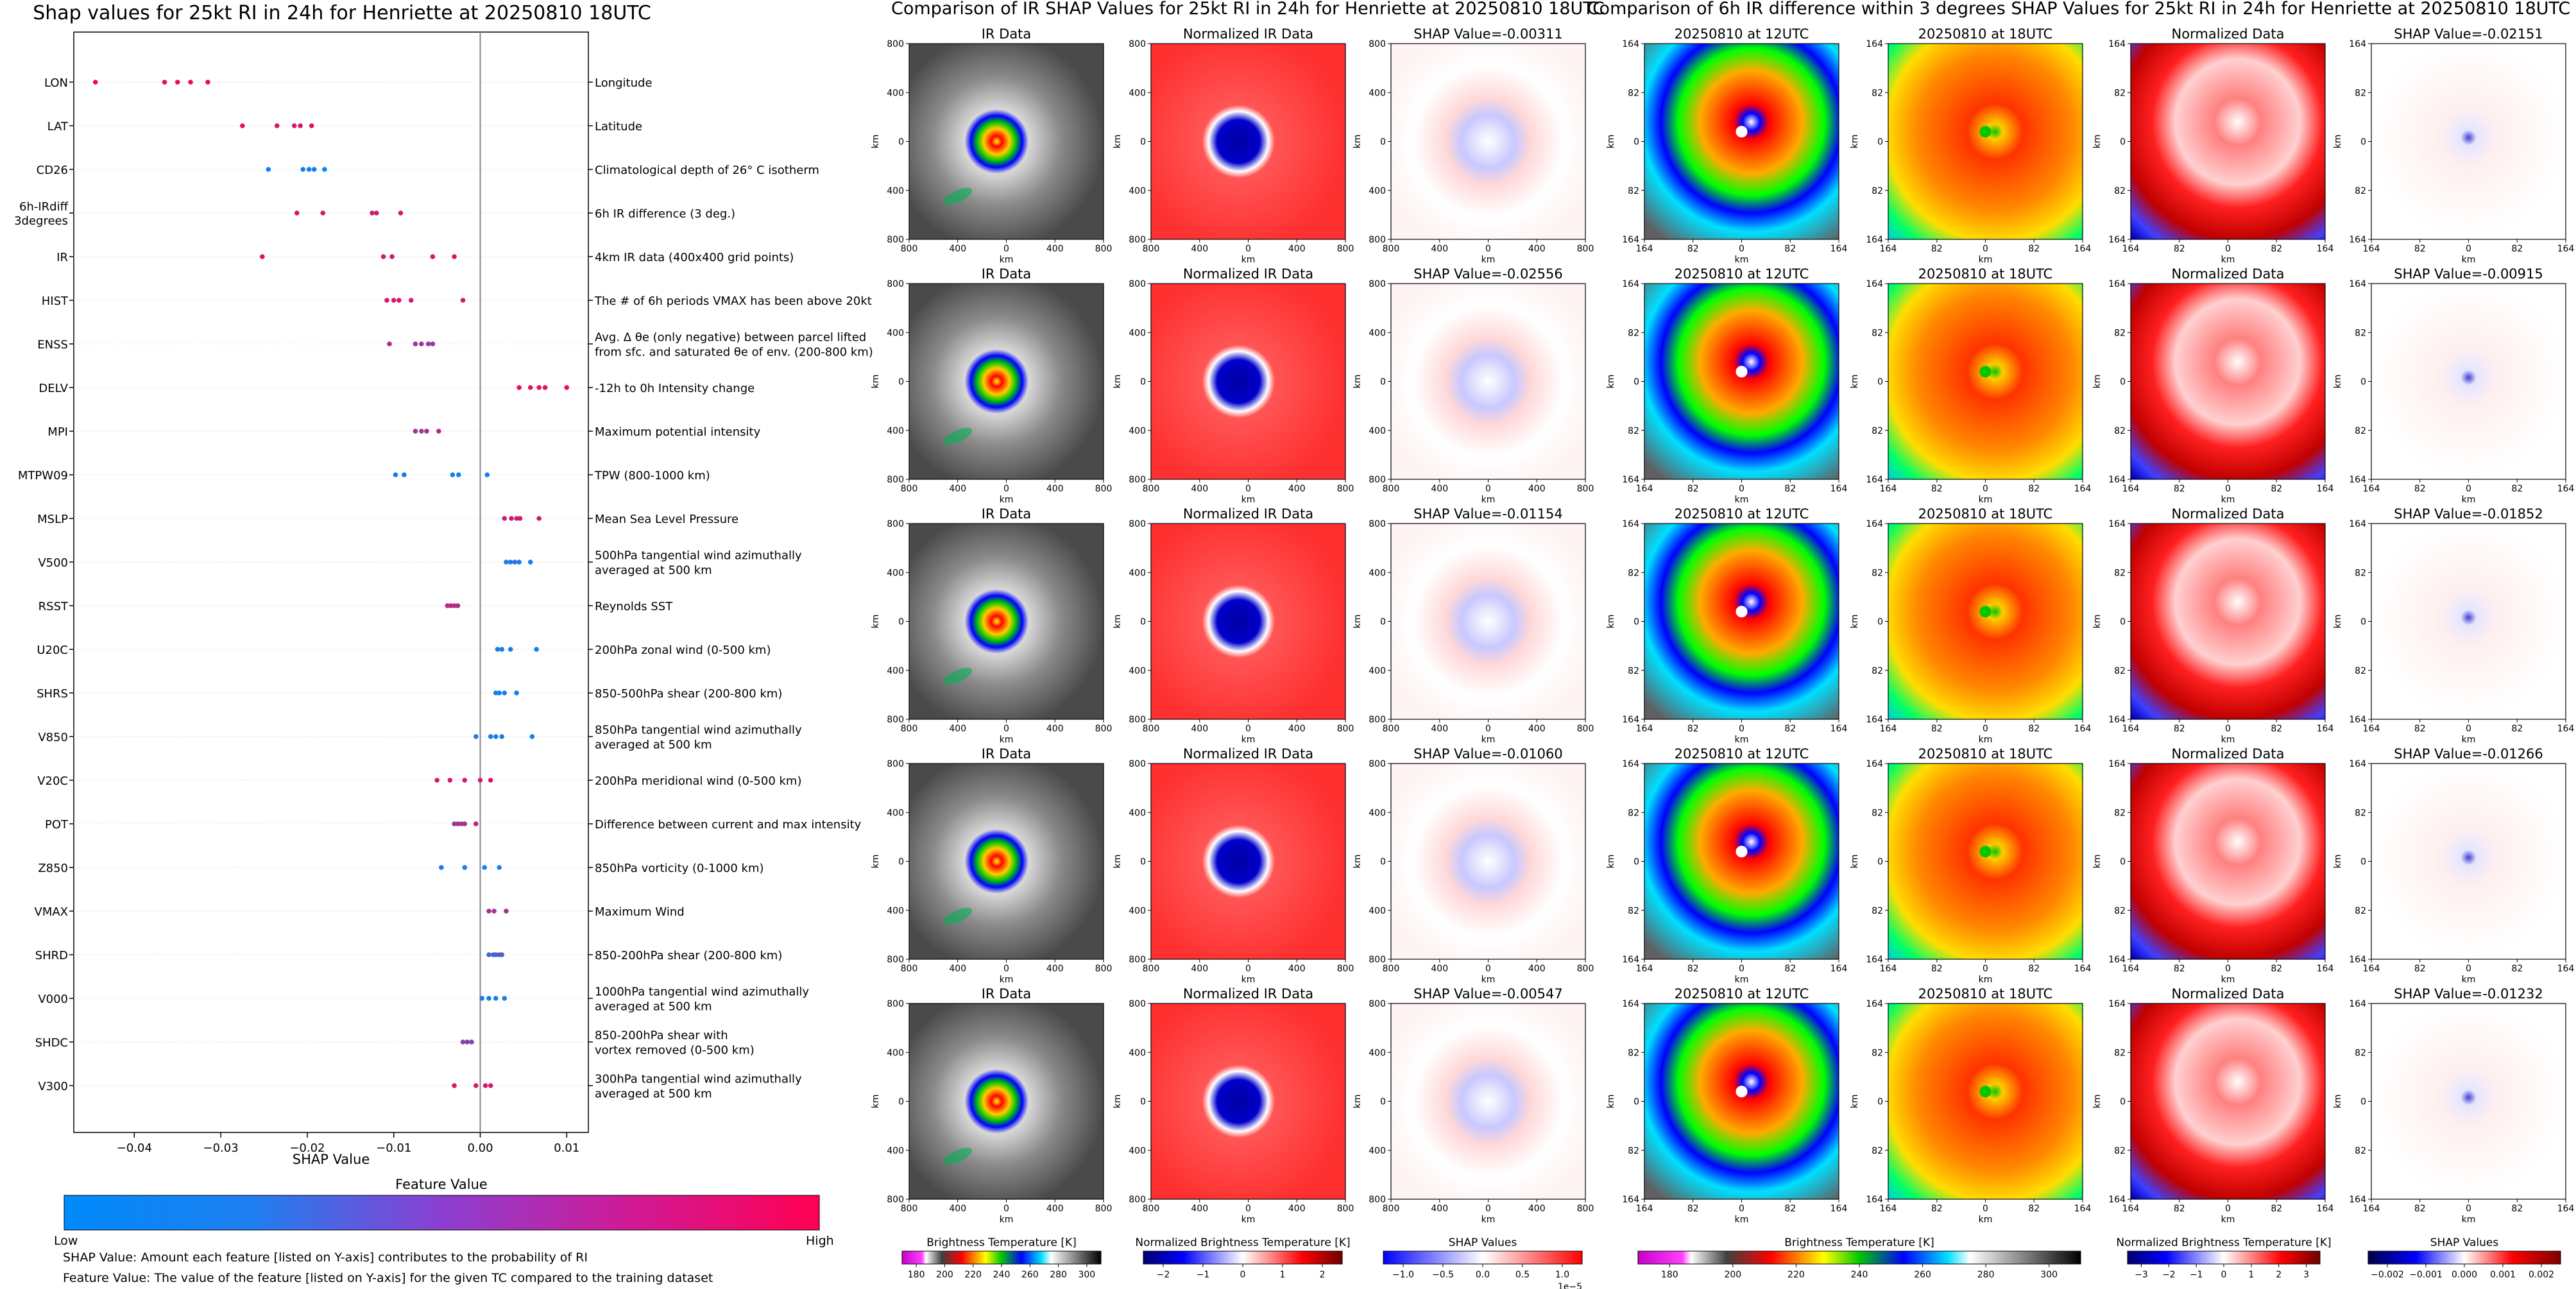 The width and height of the screenshot is (2576, 1289). I want to click on shap-feature-description: Climatological depth of 26° C isotherm, so click(707, 170).